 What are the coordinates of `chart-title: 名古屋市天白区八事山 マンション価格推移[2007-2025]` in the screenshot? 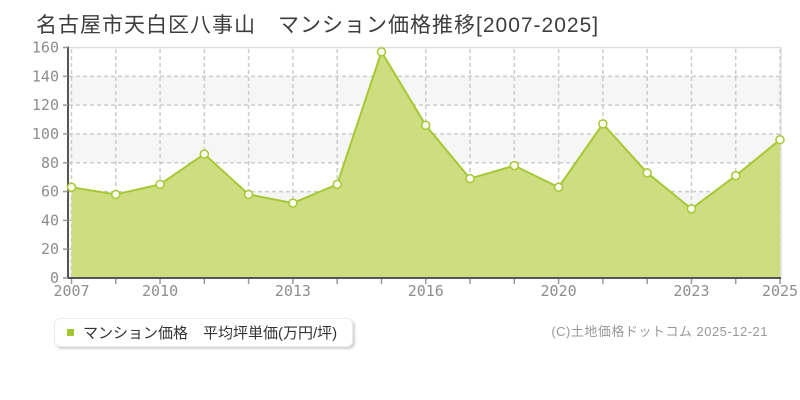 It's located at (318, 25).